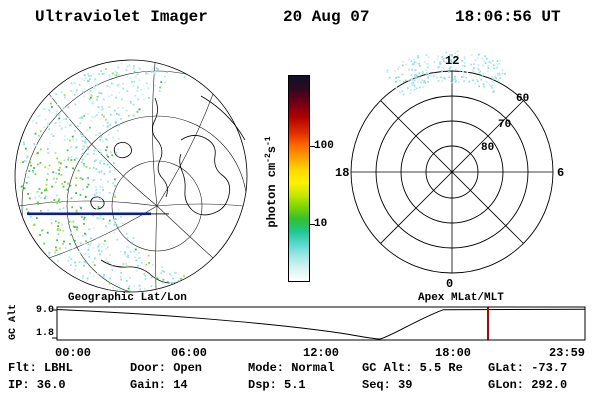  I want to click on strip-frame, so click(321, 323).